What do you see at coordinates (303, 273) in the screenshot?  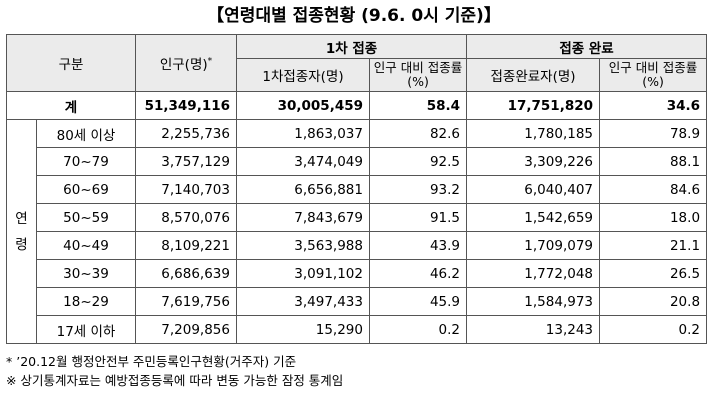 I see `first-people-cell: 3,091,102` at bounding box center [303, 273].